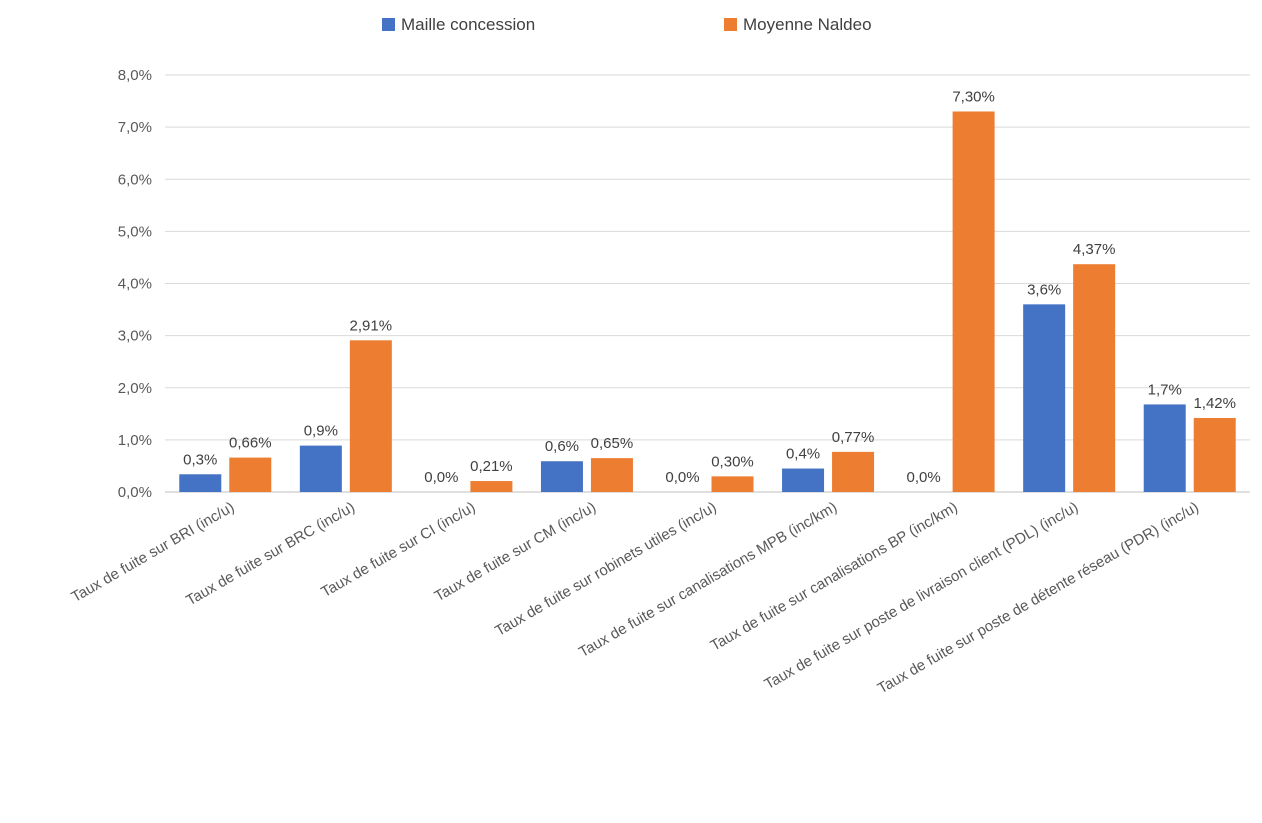 Image resolution: width=1262 pixels, height=823 pixels. I want to click on data-label: 0,66%, so click(250, 443).